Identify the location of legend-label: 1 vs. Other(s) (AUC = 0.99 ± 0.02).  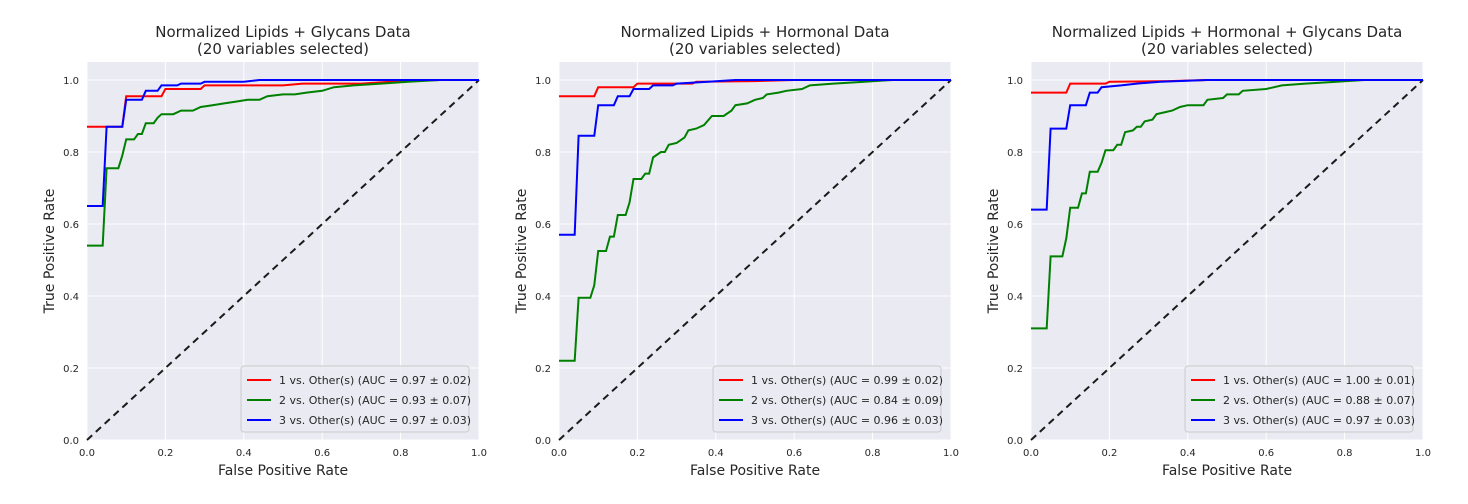
(847, 380).